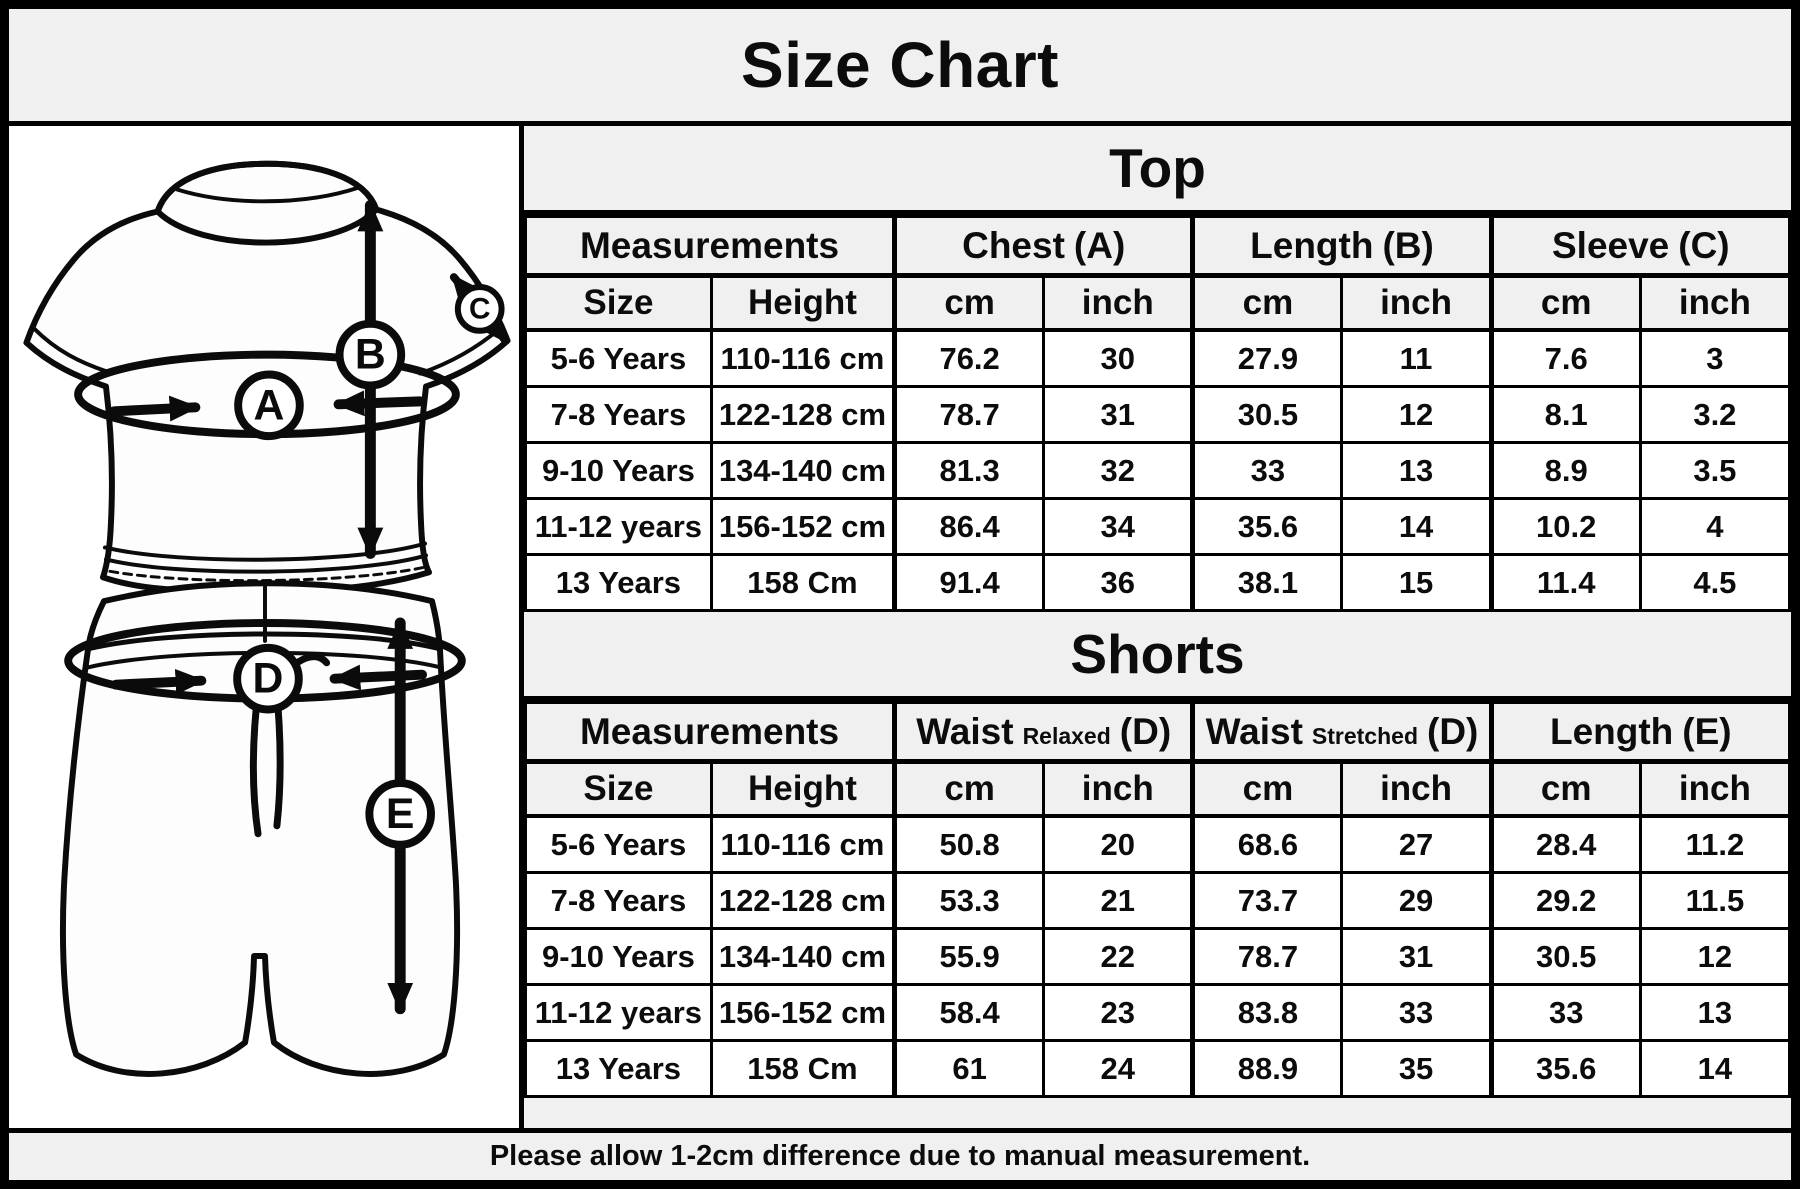  I want to click on label-sleeve: C, so click(479, 309).